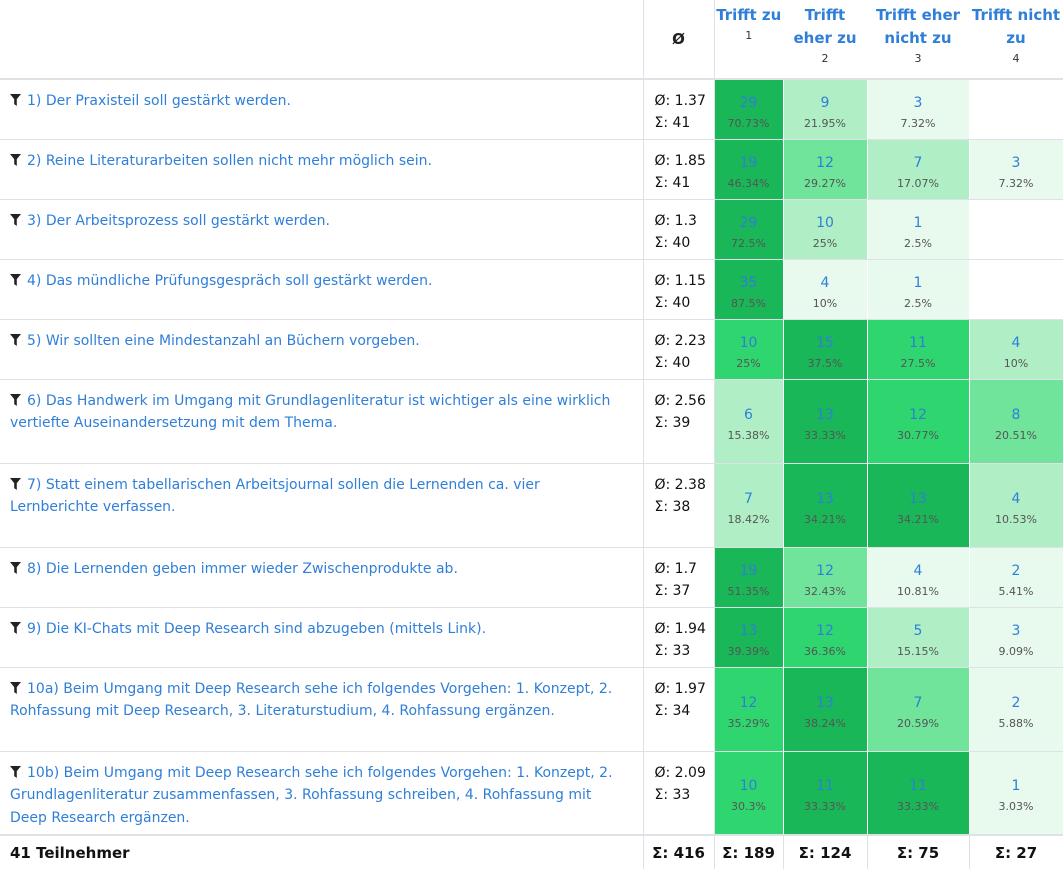  Describe the element at coordinates (825, 40) in the screenshot. I see `option-header-2: Trifft eher zu 2` at that location.